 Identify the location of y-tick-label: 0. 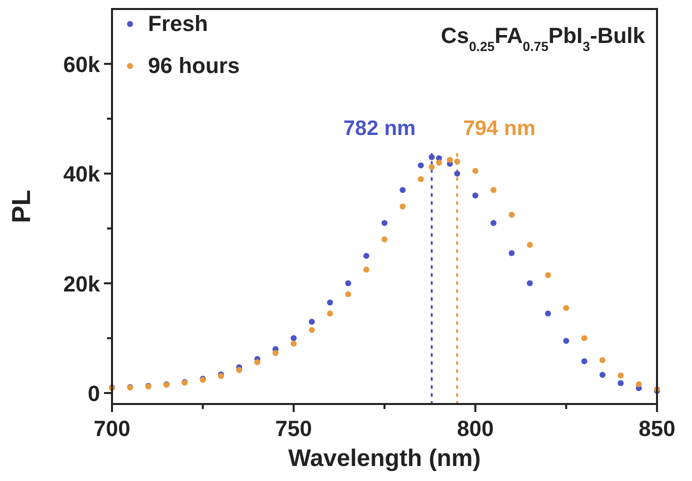
(94, 393).